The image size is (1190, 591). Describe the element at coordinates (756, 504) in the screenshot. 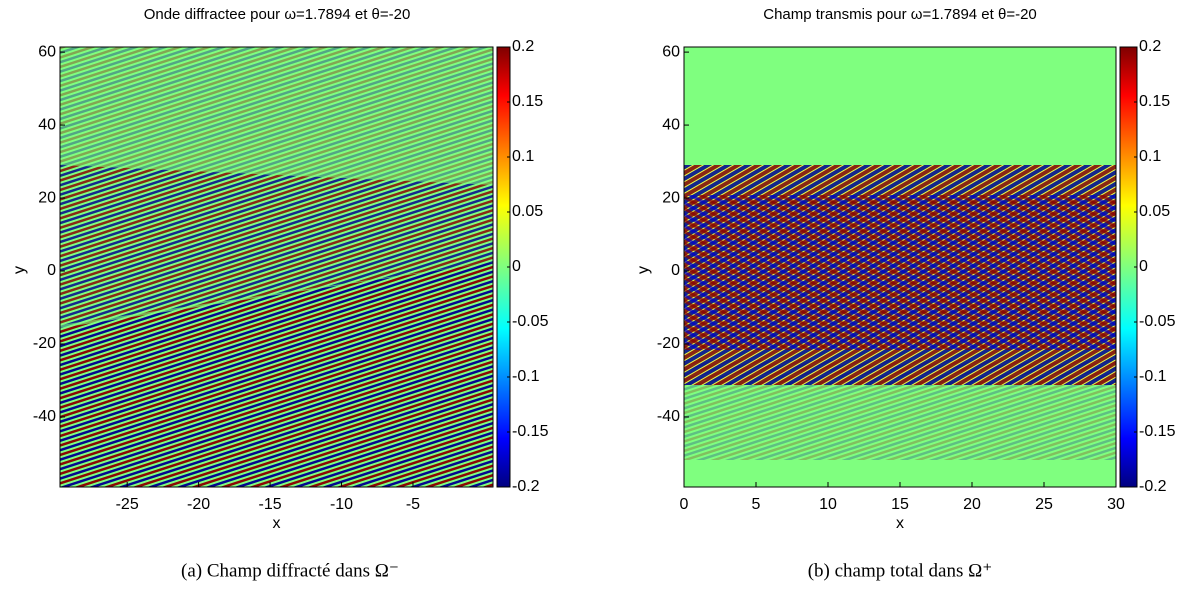

I see `x-tick-label: 5` at that location.